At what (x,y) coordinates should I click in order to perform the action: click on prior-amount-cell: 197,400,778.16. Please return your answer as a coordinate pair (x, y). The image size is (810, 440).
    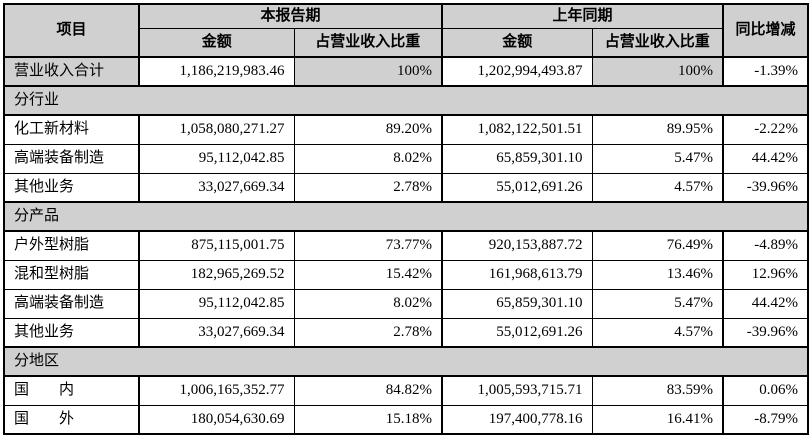
    Looking at the image, I should click on (517, 419).